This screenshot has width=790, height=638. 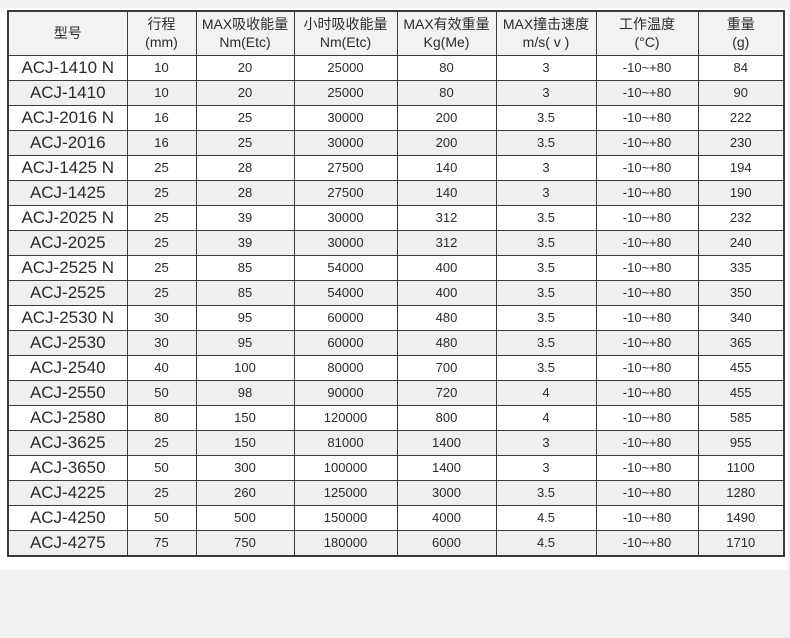 What do you see at coordinates (741, 142) in the screenshot?
I see `cell-weight: 230` at bounding box center [741, 142].